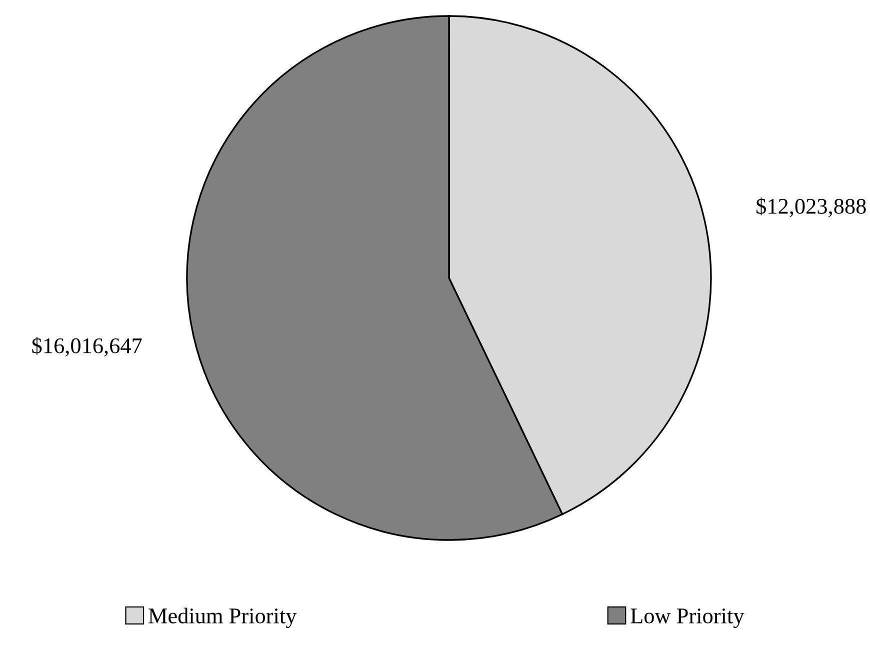 The image size is (870, 648). I want to click on data-label: $16,016,647, so click(87, 346).